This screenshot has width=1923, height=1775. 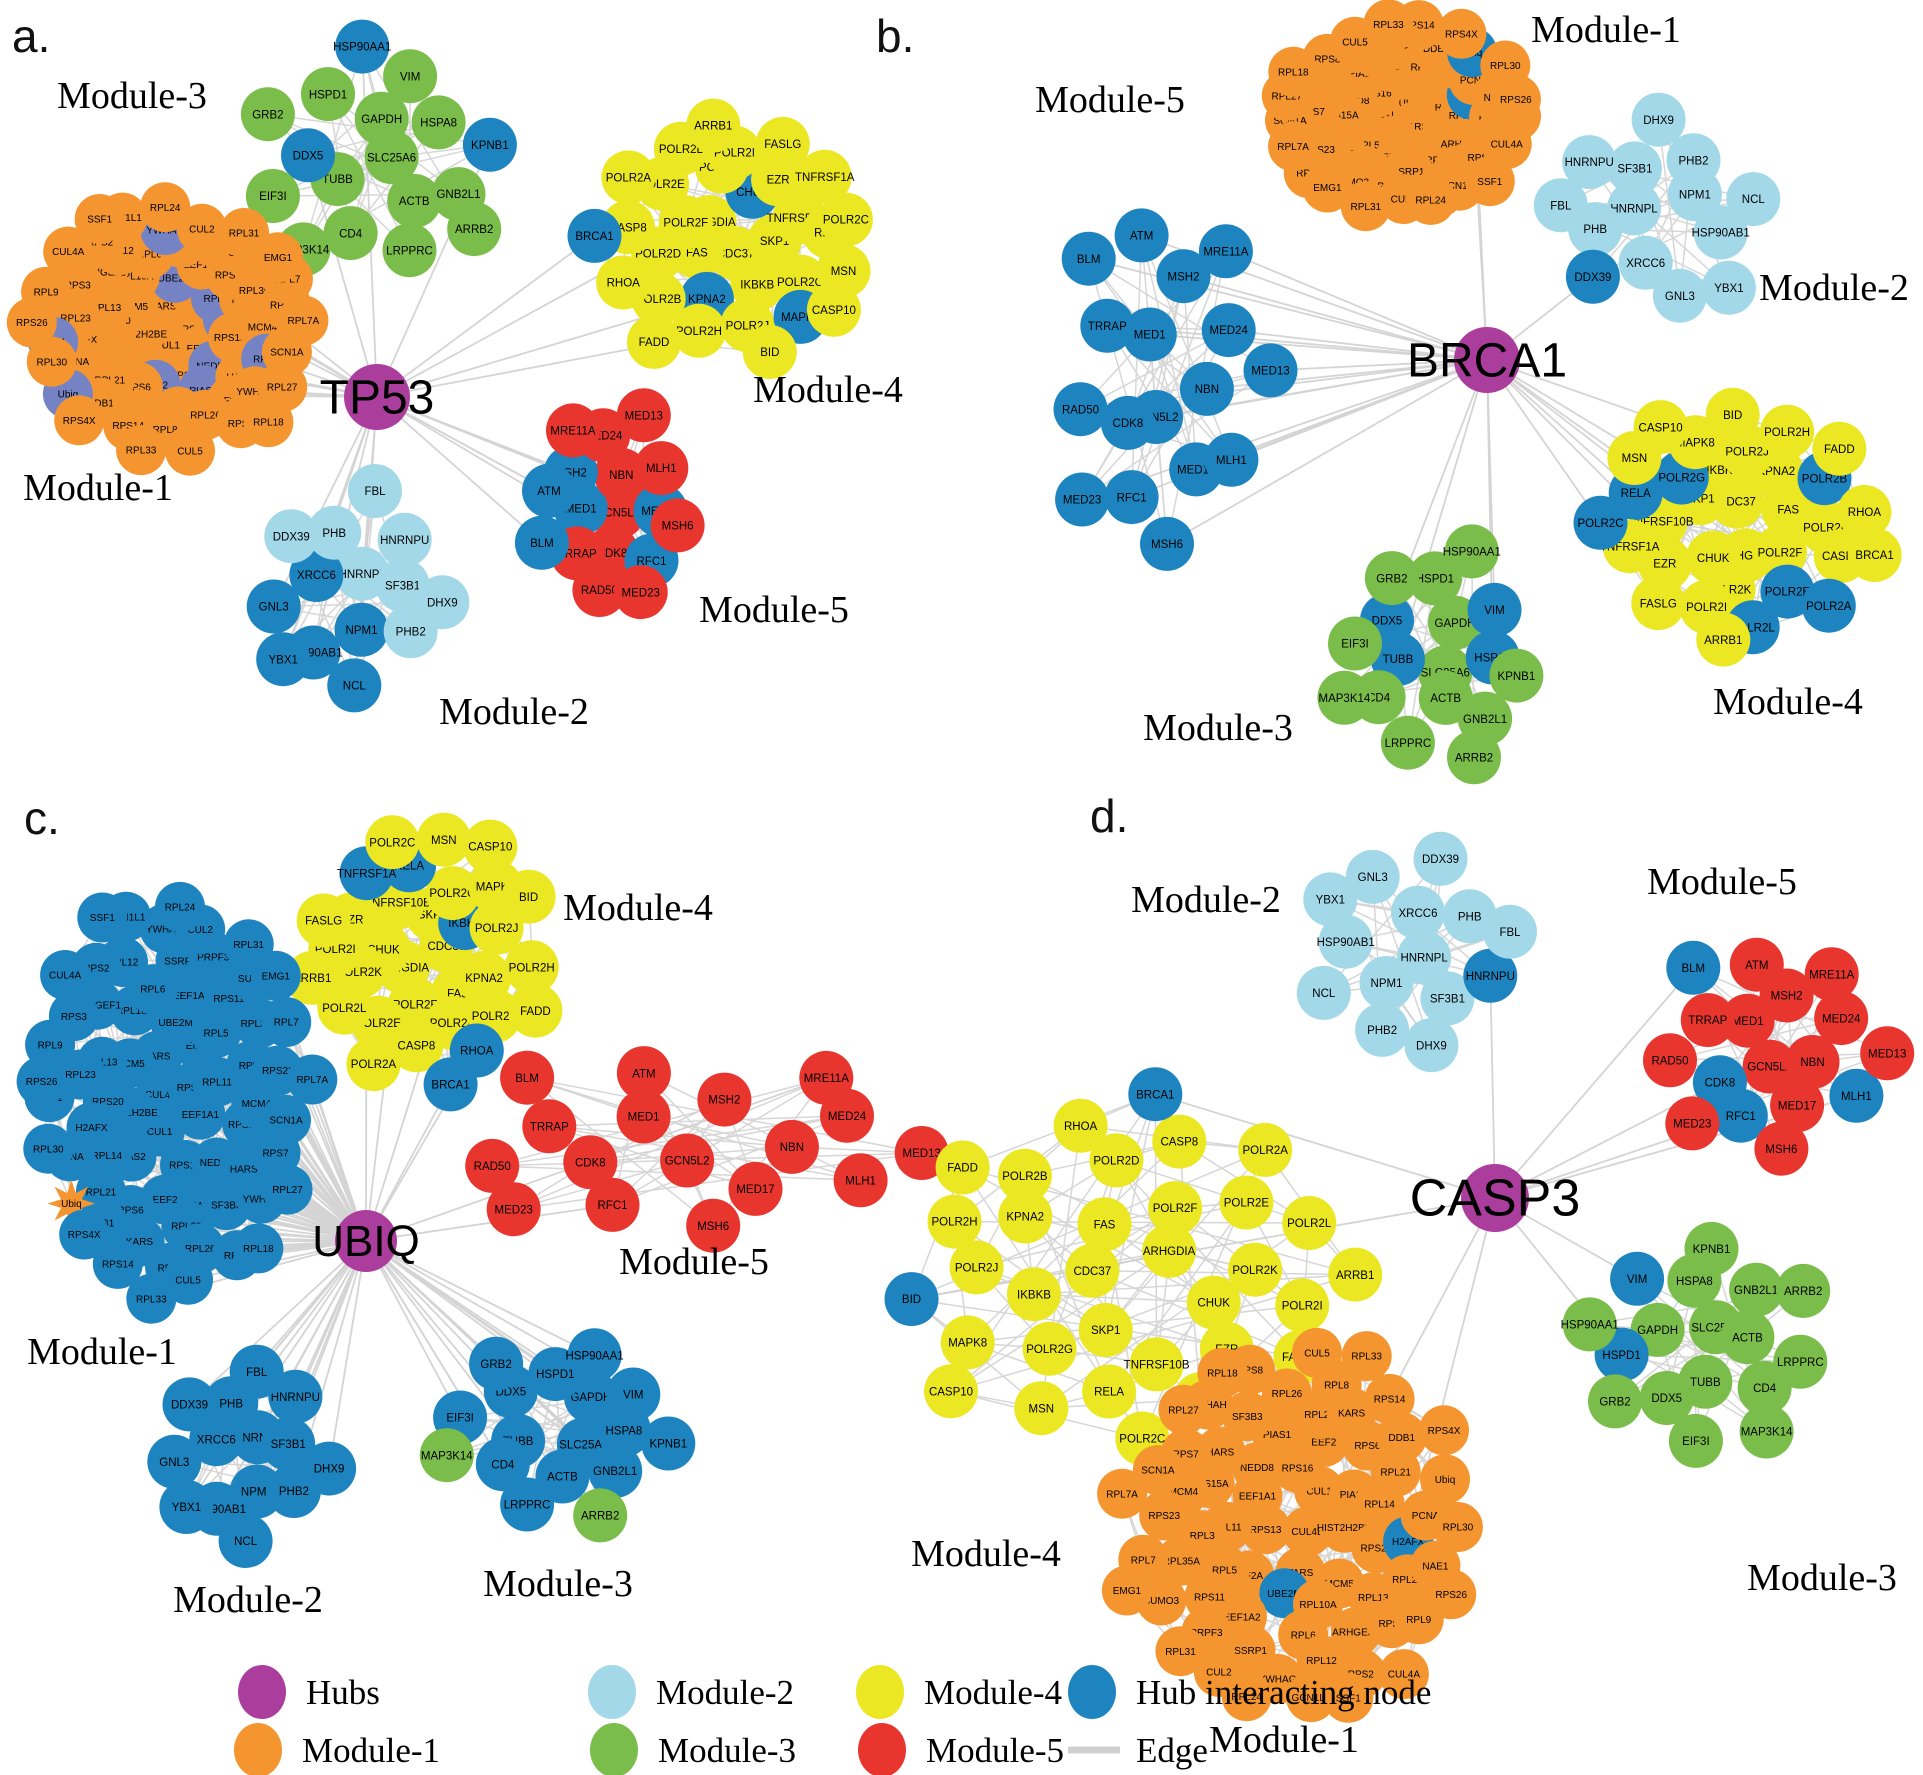 I want to click on gene-label: TARS, so click(x=1300, y=1573).